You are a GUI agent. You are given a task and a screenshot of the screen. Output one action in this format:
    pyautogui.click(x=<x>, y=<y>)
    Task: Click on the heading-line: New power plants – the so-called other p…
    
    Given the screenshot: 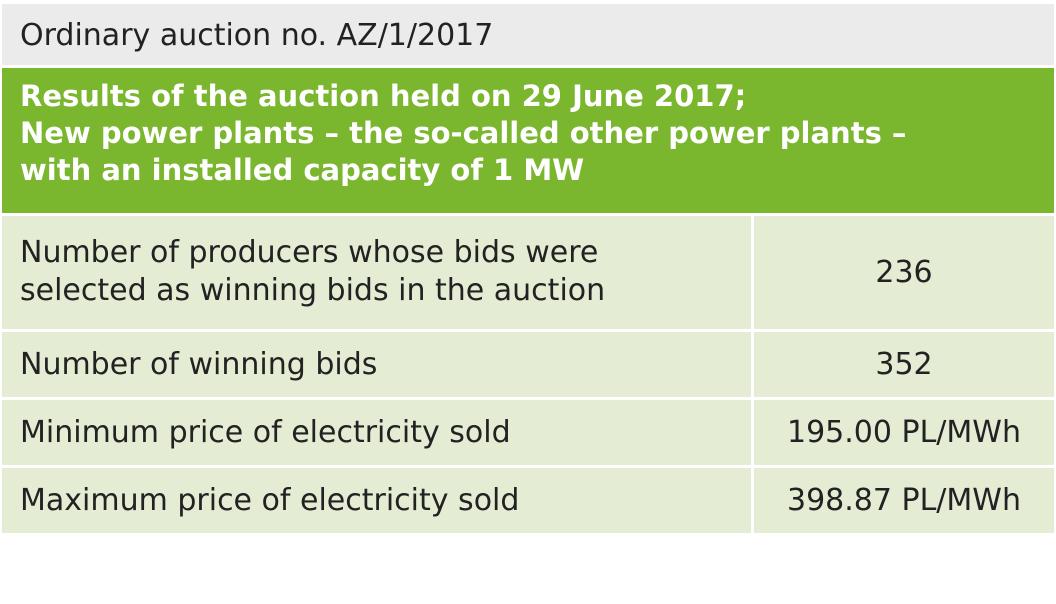 What is the action you would take?
    pyautogui.click(x=463, y=133)
    